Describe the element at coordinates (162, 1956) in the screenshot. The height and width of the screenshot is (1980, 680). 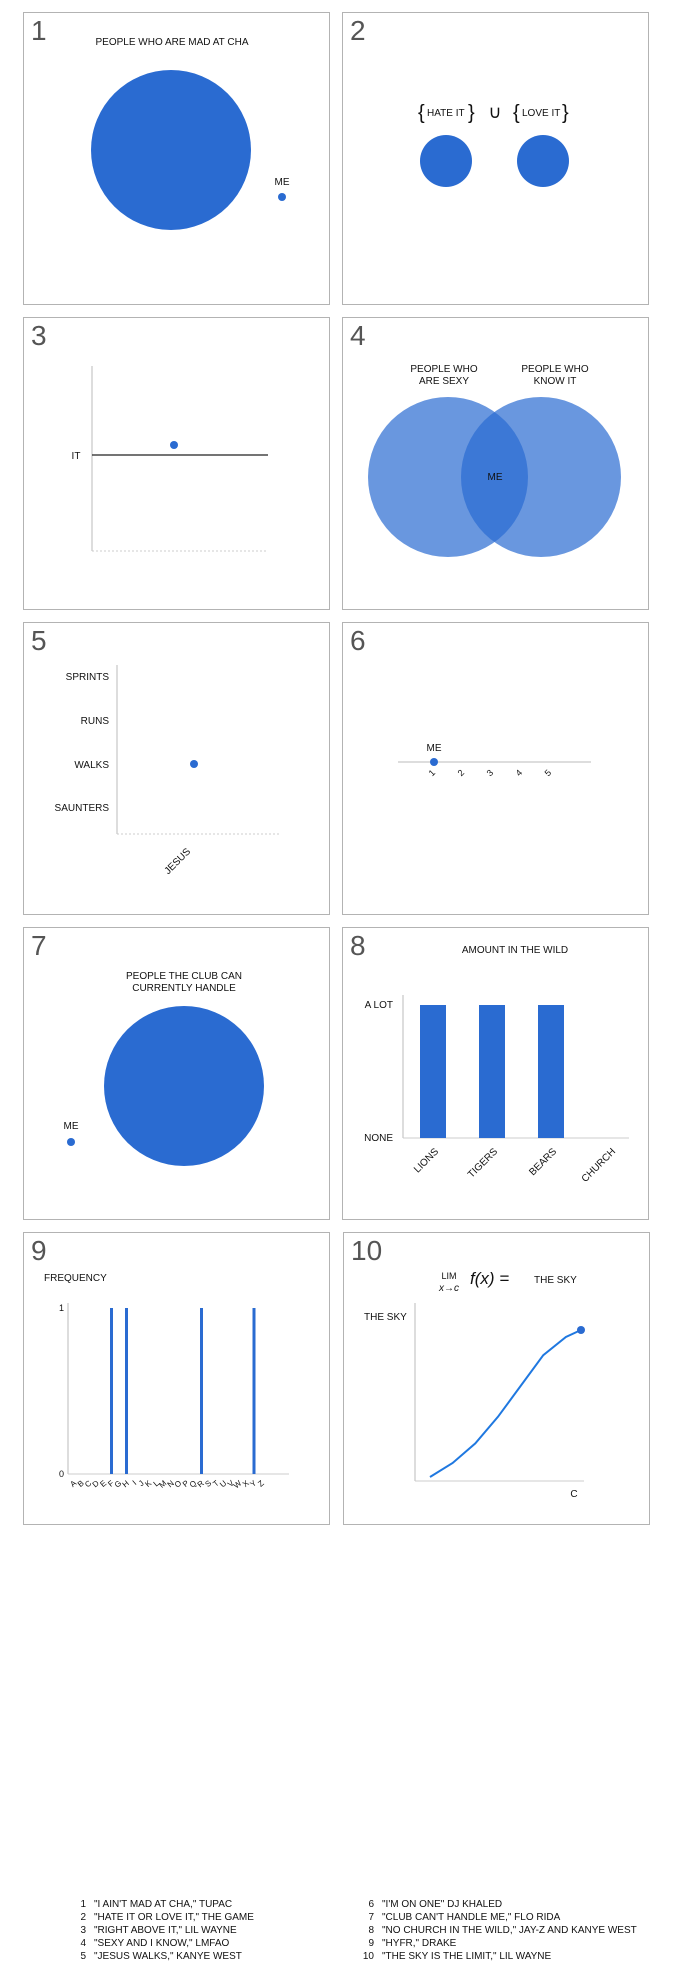
I see `footnote-item: 5 "JESUS WALKS," KANYE WEST` at that location.